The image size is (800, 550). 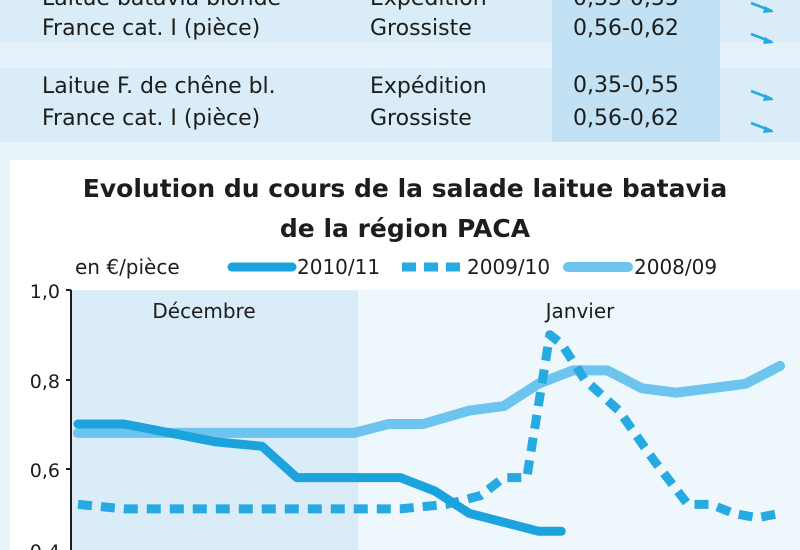 What do you see at coordinates (338, 267) in the screenshot?
I see `legend-label-2010-11: 2010/11` at bounding box center [338, 267].